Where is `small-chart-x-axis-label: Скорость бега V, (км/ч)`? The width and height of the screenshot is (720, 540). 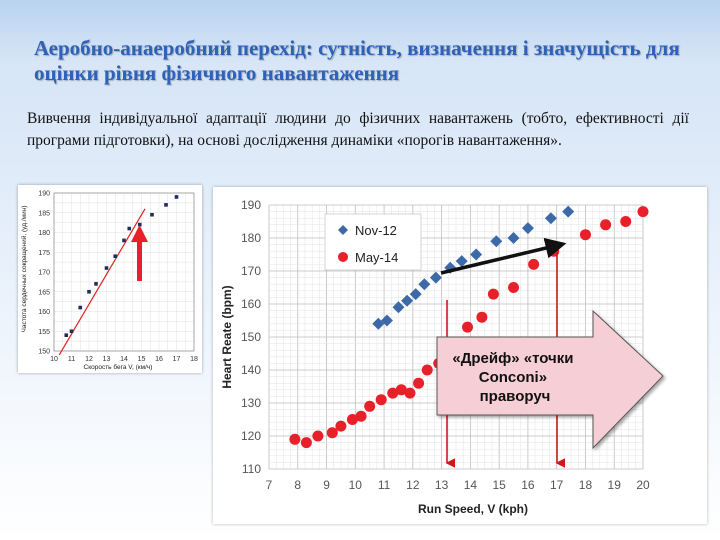 small-chart-x-axis-label: Скорость бега V, (км/ч) is located at coordinates (118, 367).